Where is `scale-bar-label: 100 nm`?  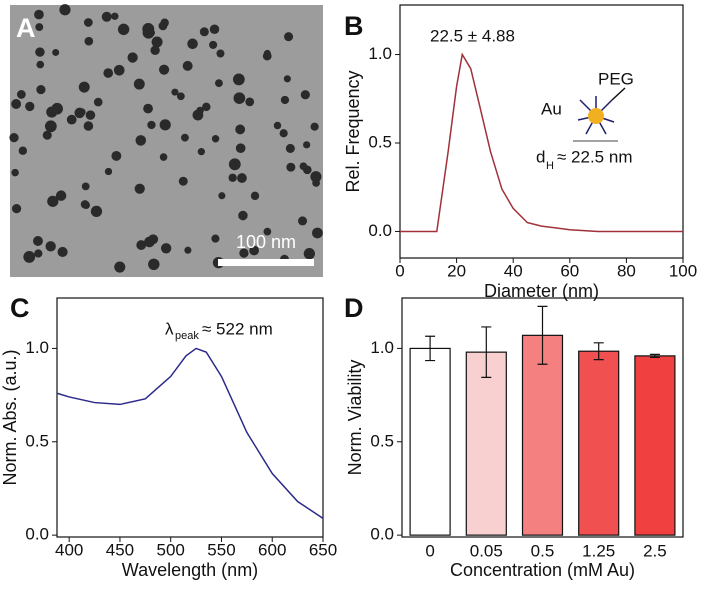
scale-bar-label: 100 nm is located at coordinates (266, 242).